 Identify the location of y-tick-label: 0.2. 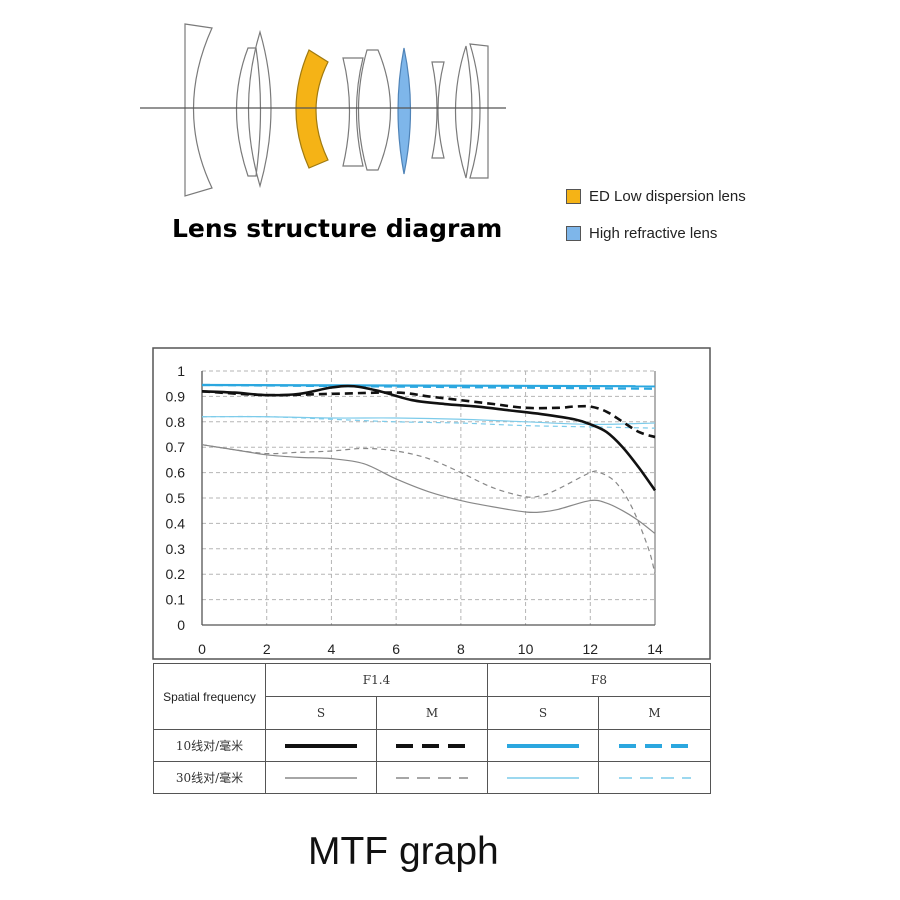
(176, 574).